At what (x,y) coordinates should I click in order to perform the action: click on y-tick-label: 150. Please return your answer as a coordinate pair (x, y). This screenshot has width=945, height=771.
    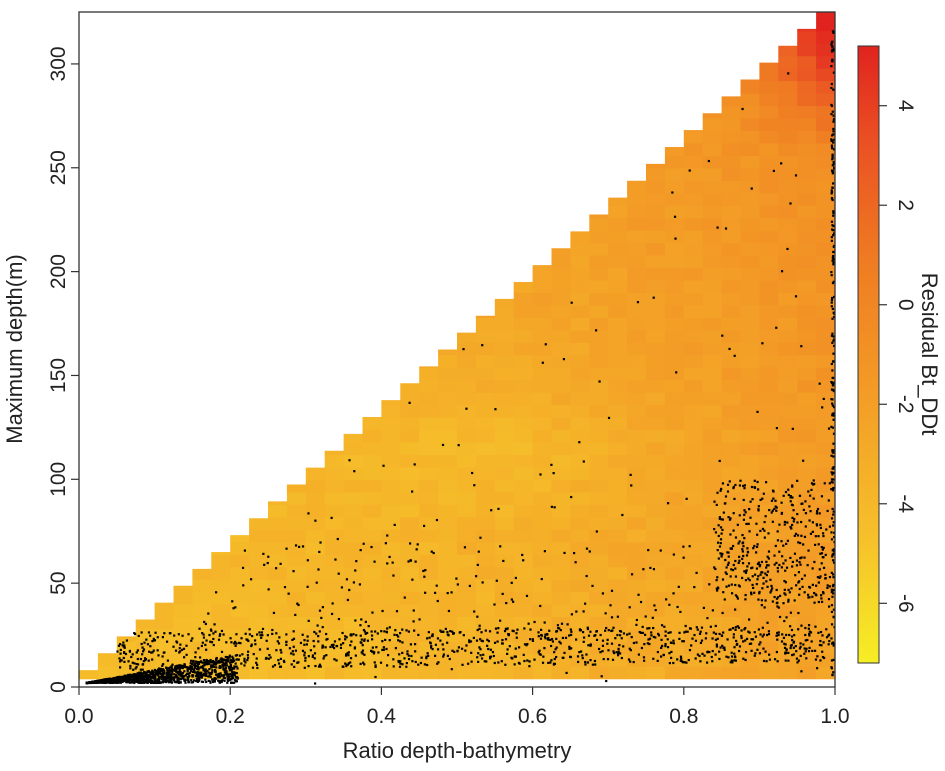
    Looking at the image, I should click on (58, 375).